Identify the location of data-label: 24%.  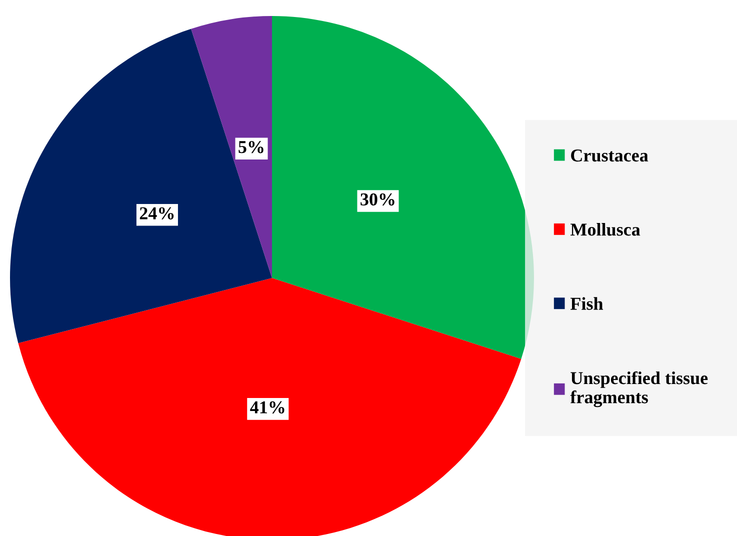
(157, 213).